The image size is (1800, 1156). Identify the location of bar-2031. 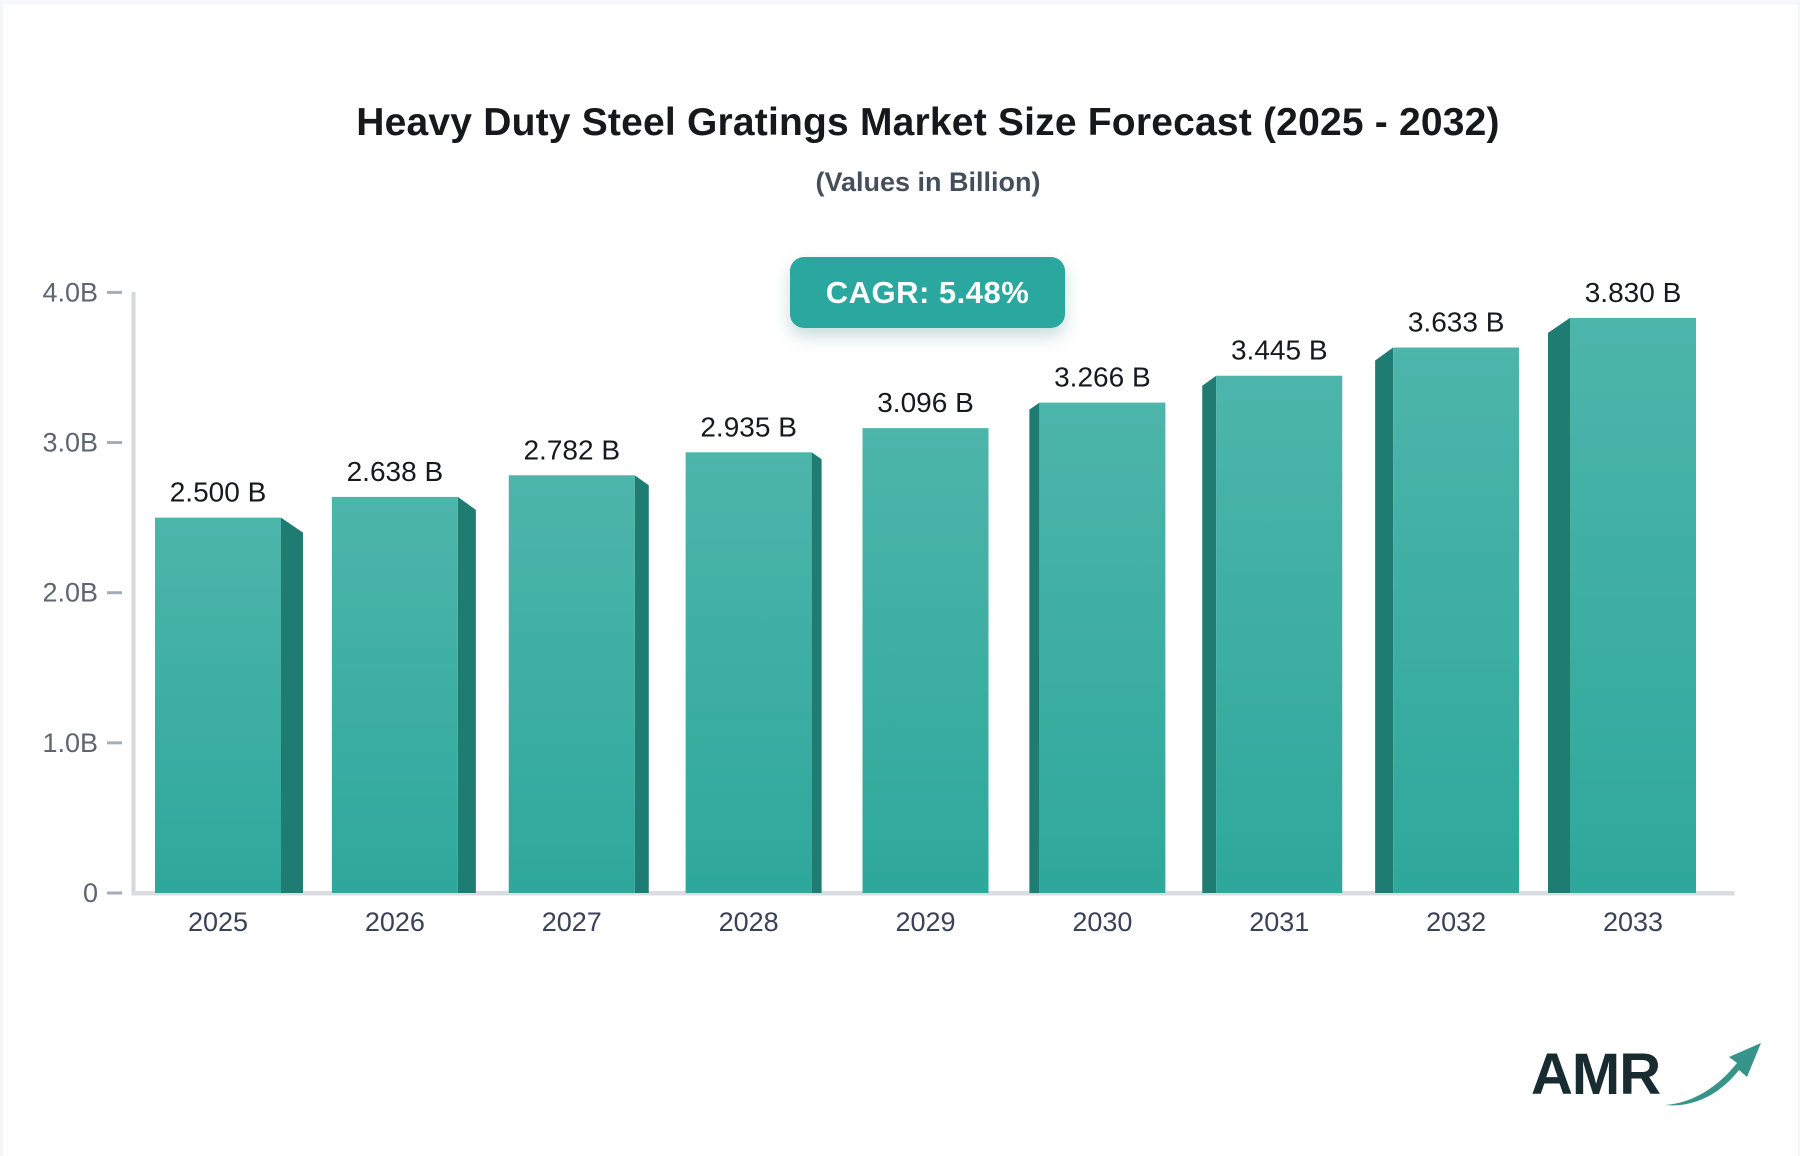
(1279, 634).